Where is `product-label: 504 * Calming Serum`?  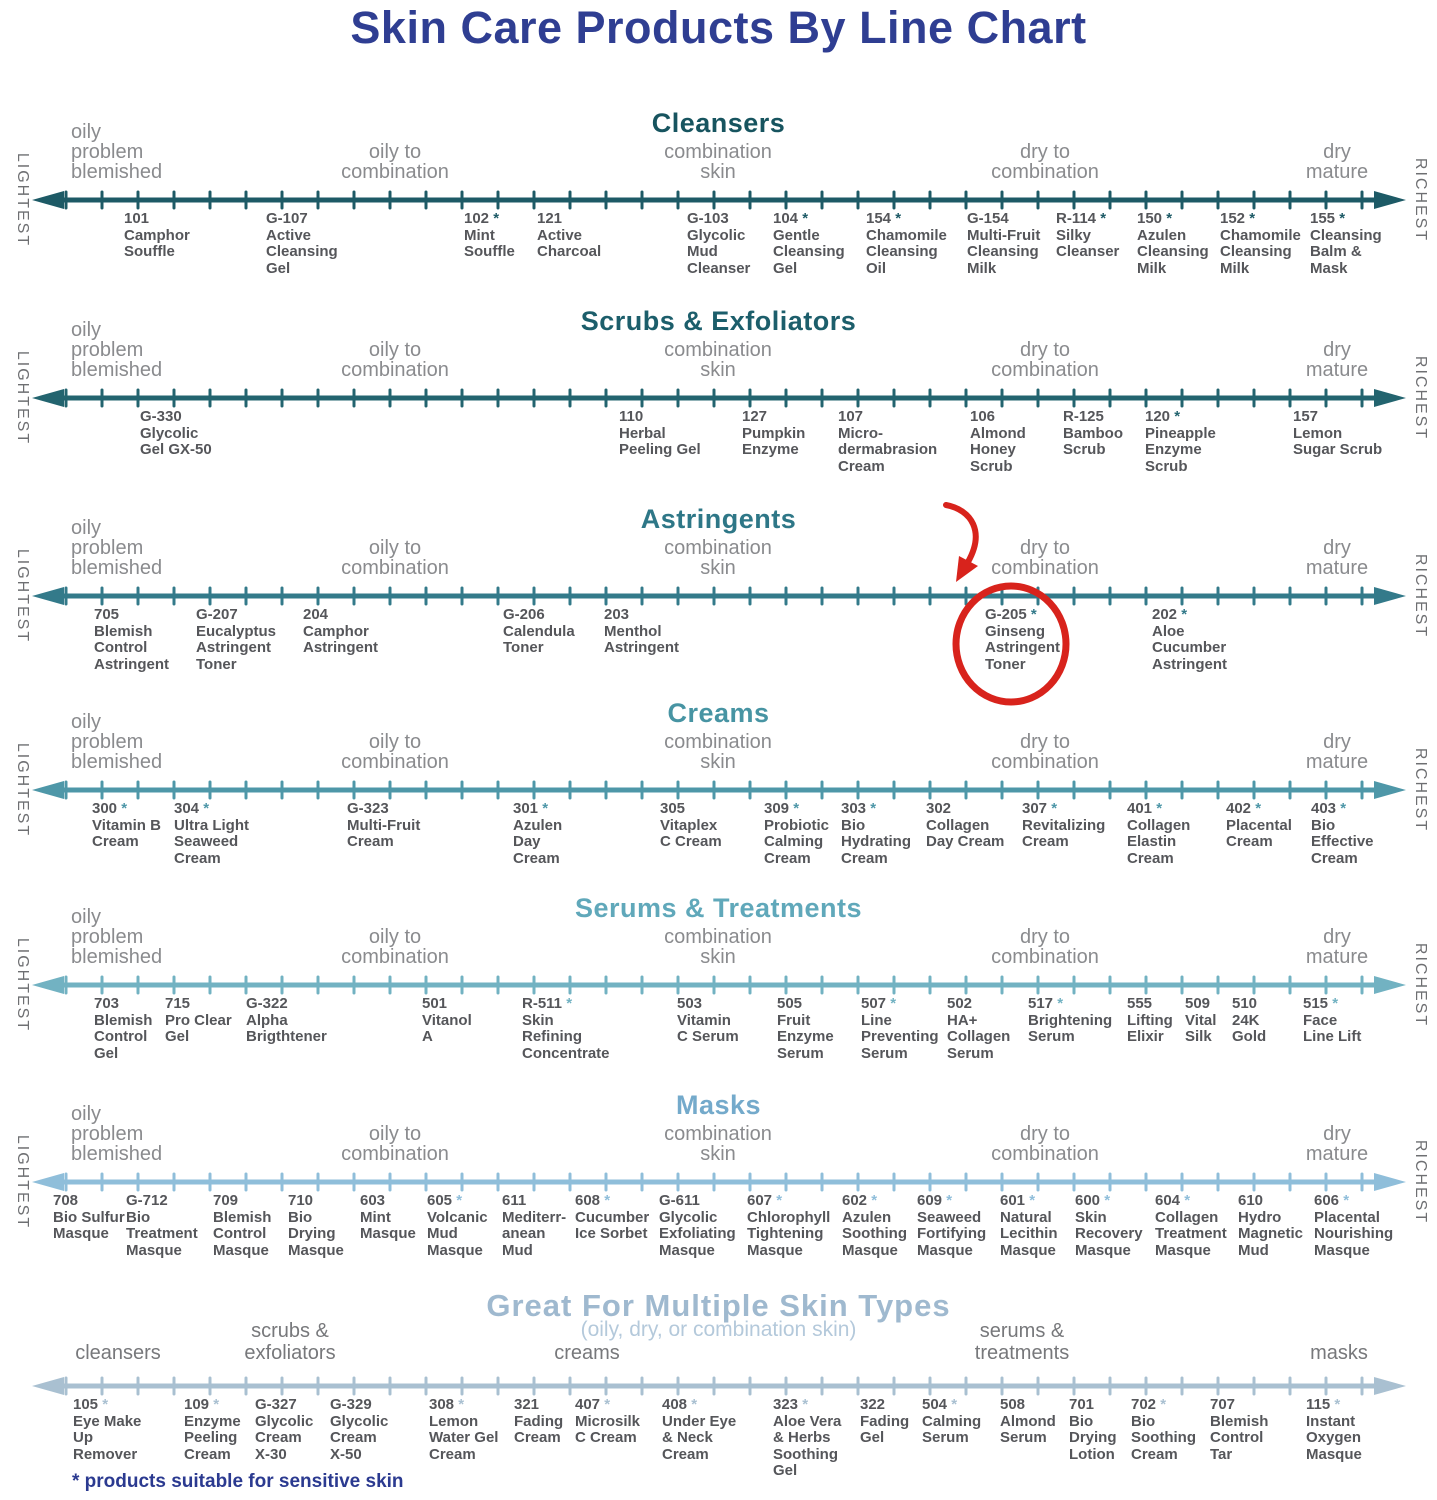
product-label: 504 * Calming Serum is located at coordinates (952, 1421).